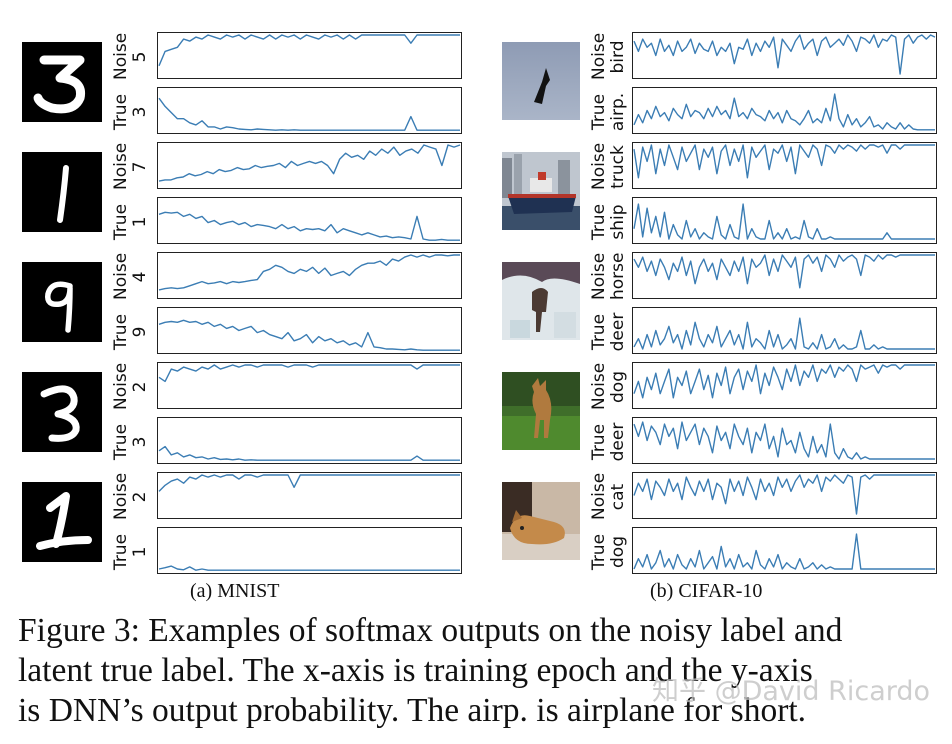 This screenshot has width=952, height=744. What do you see at coordinates (541, 191) in the screenshot?
I see `cifar-ship-image` at bounding box center [541, 191].